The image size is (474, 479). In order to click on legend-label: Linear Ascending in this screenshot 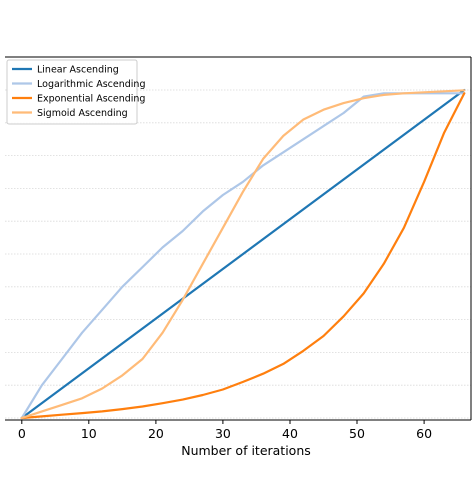, I will do `click(78, 70)`.